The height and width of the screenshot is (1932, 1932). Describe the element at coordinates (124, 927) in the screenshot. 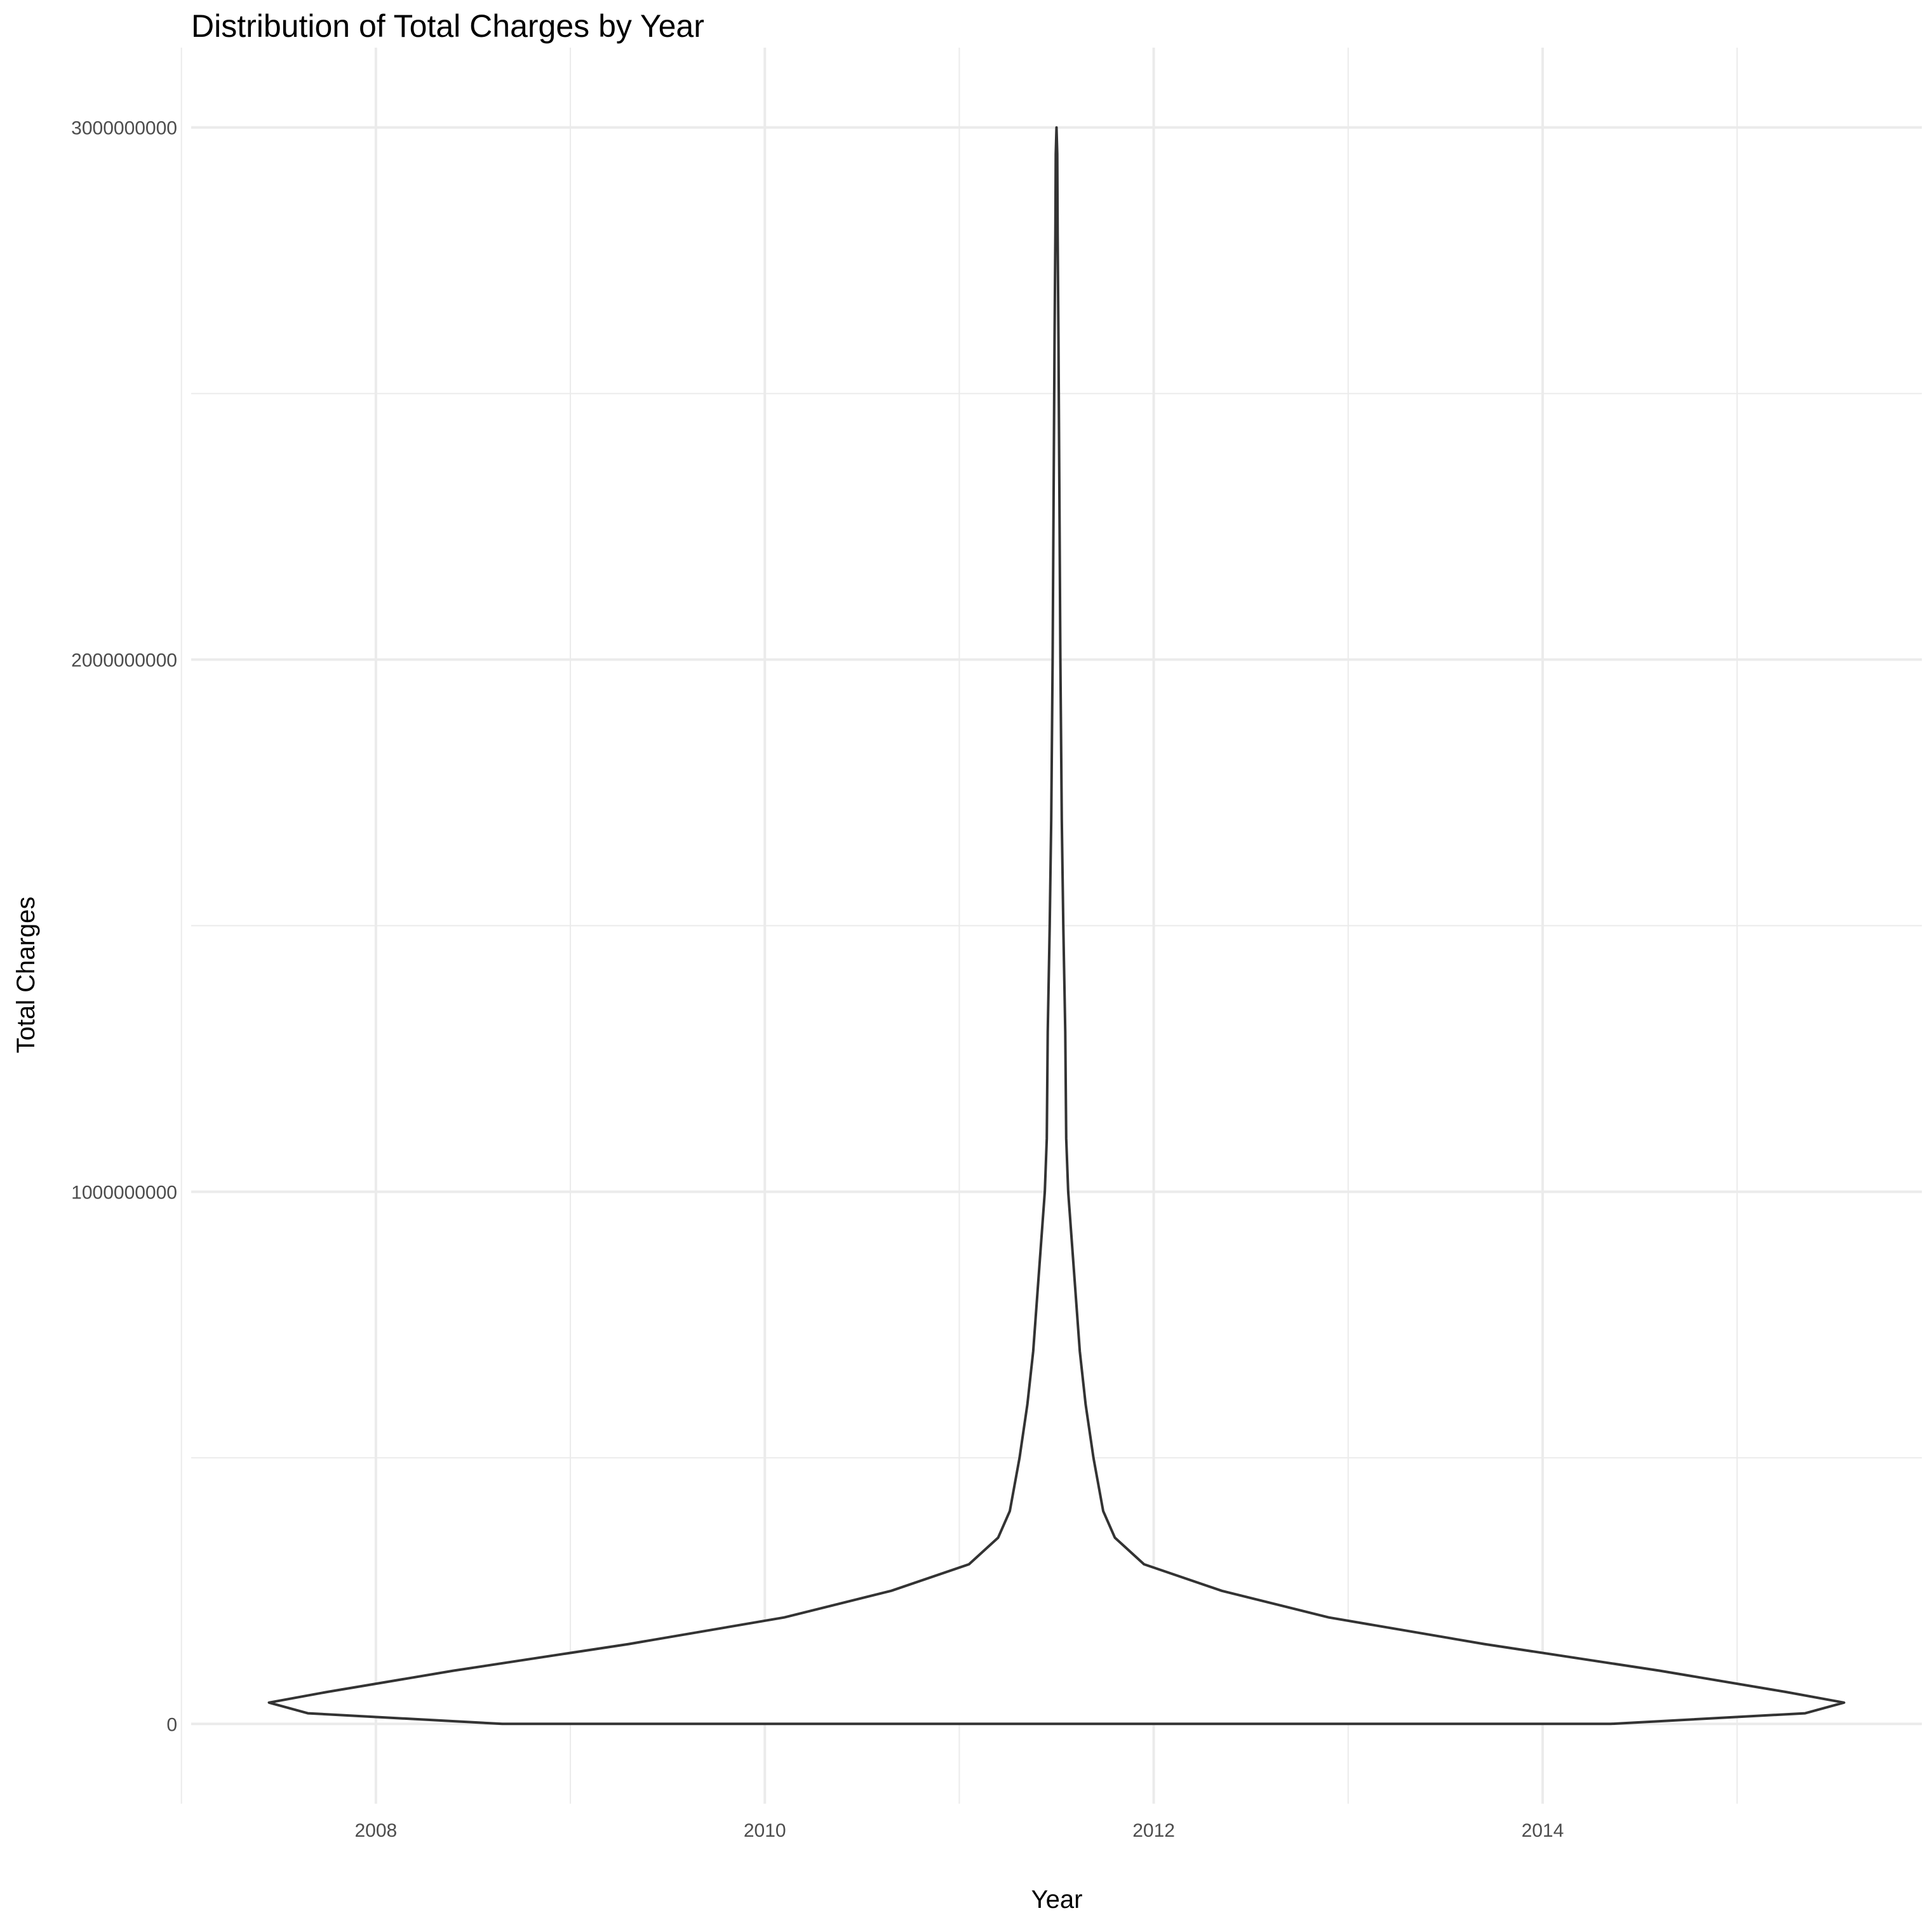

I see `y-axis-ticks: 0 1000000000 2000000000 3000000000` at that location.